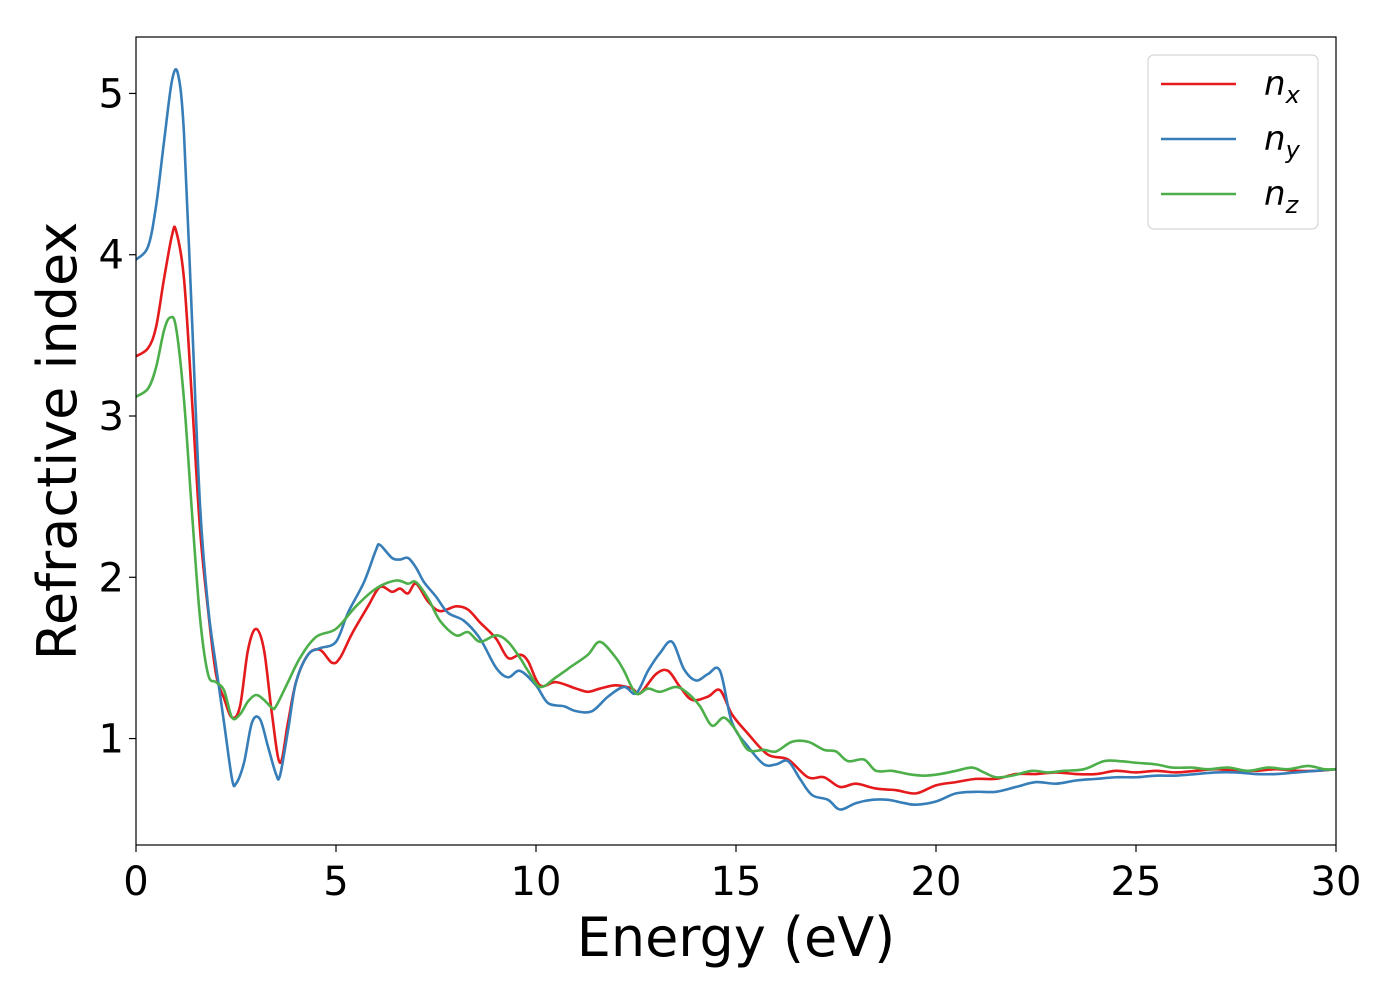  I want to click on y-tick-label: 4, so click(111, 256).